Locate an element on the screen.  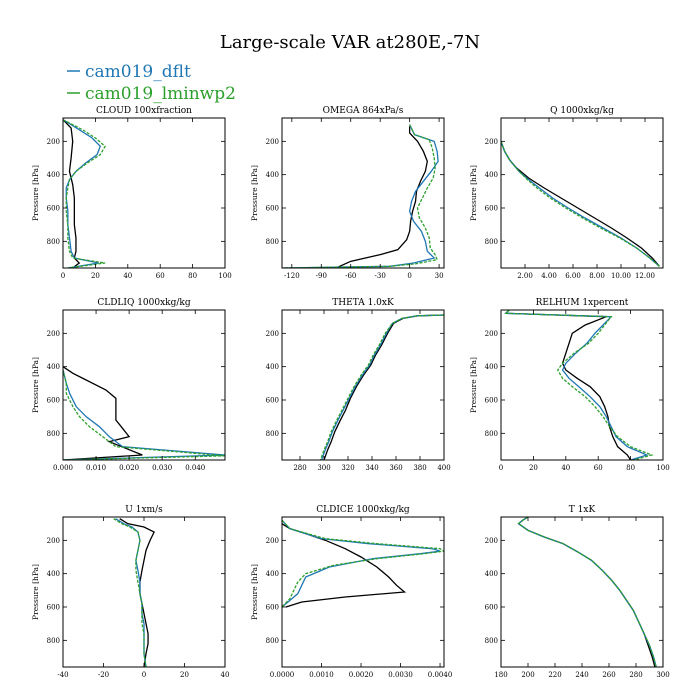
x-tick-label: 100 is located at coordinates (662, 468).